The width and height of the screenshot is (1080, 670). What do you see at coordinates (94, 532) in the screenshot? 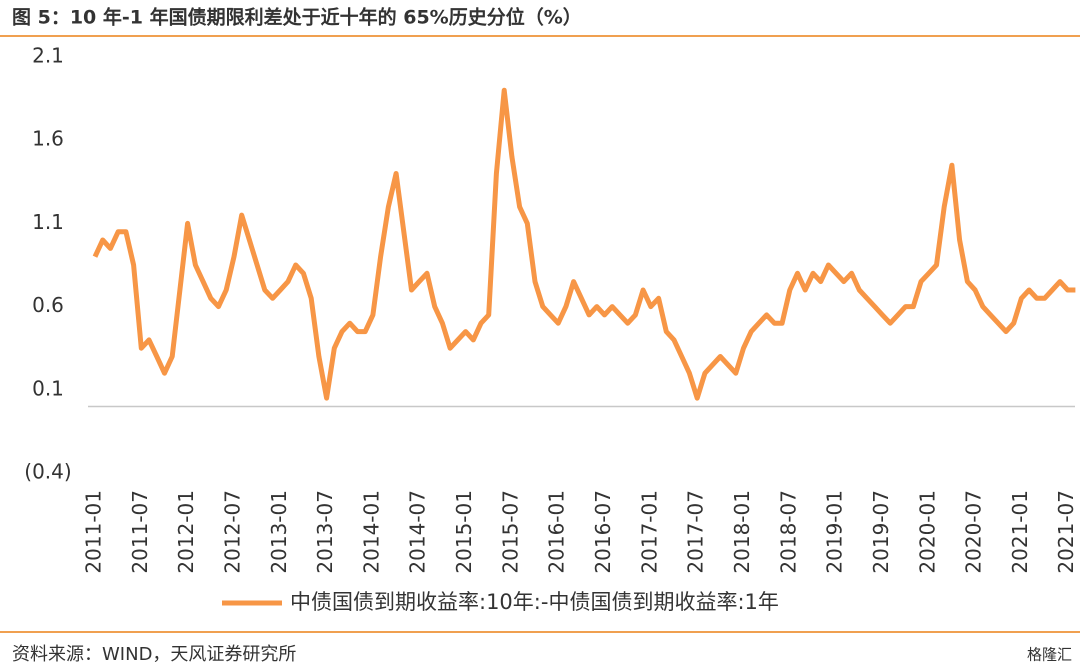
I see `x-tick-label: 2011-01` at bounding box center [94, 532].